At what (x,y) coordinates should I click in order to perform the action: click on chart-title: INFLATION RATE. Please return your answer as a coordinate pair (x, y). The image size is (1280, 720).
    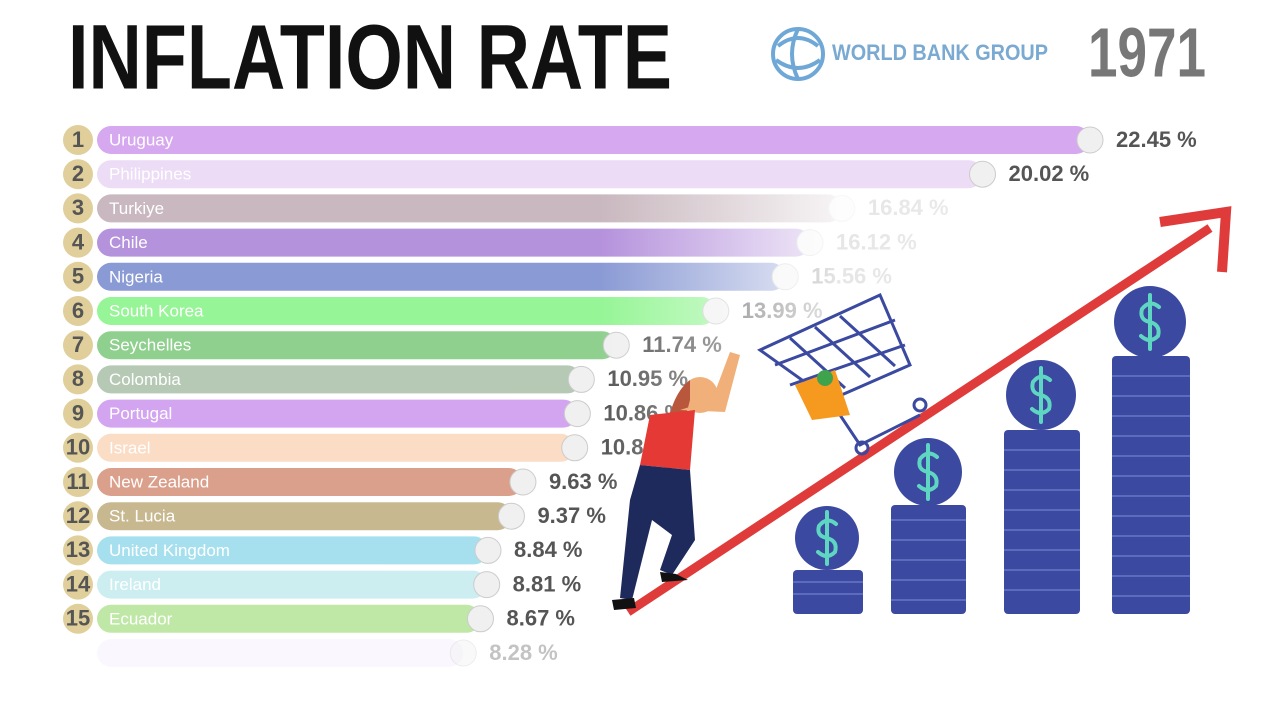
    Looking at the image, I should click on (370, 57).